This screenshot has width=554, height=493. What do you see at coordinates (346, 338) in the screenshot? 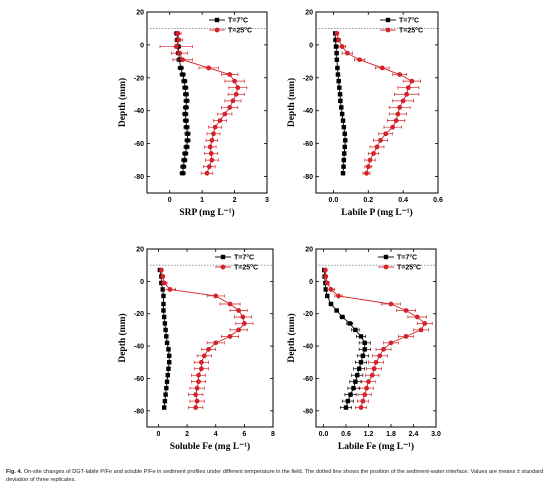
I see `series-t7` at bounding box center [346, 338].